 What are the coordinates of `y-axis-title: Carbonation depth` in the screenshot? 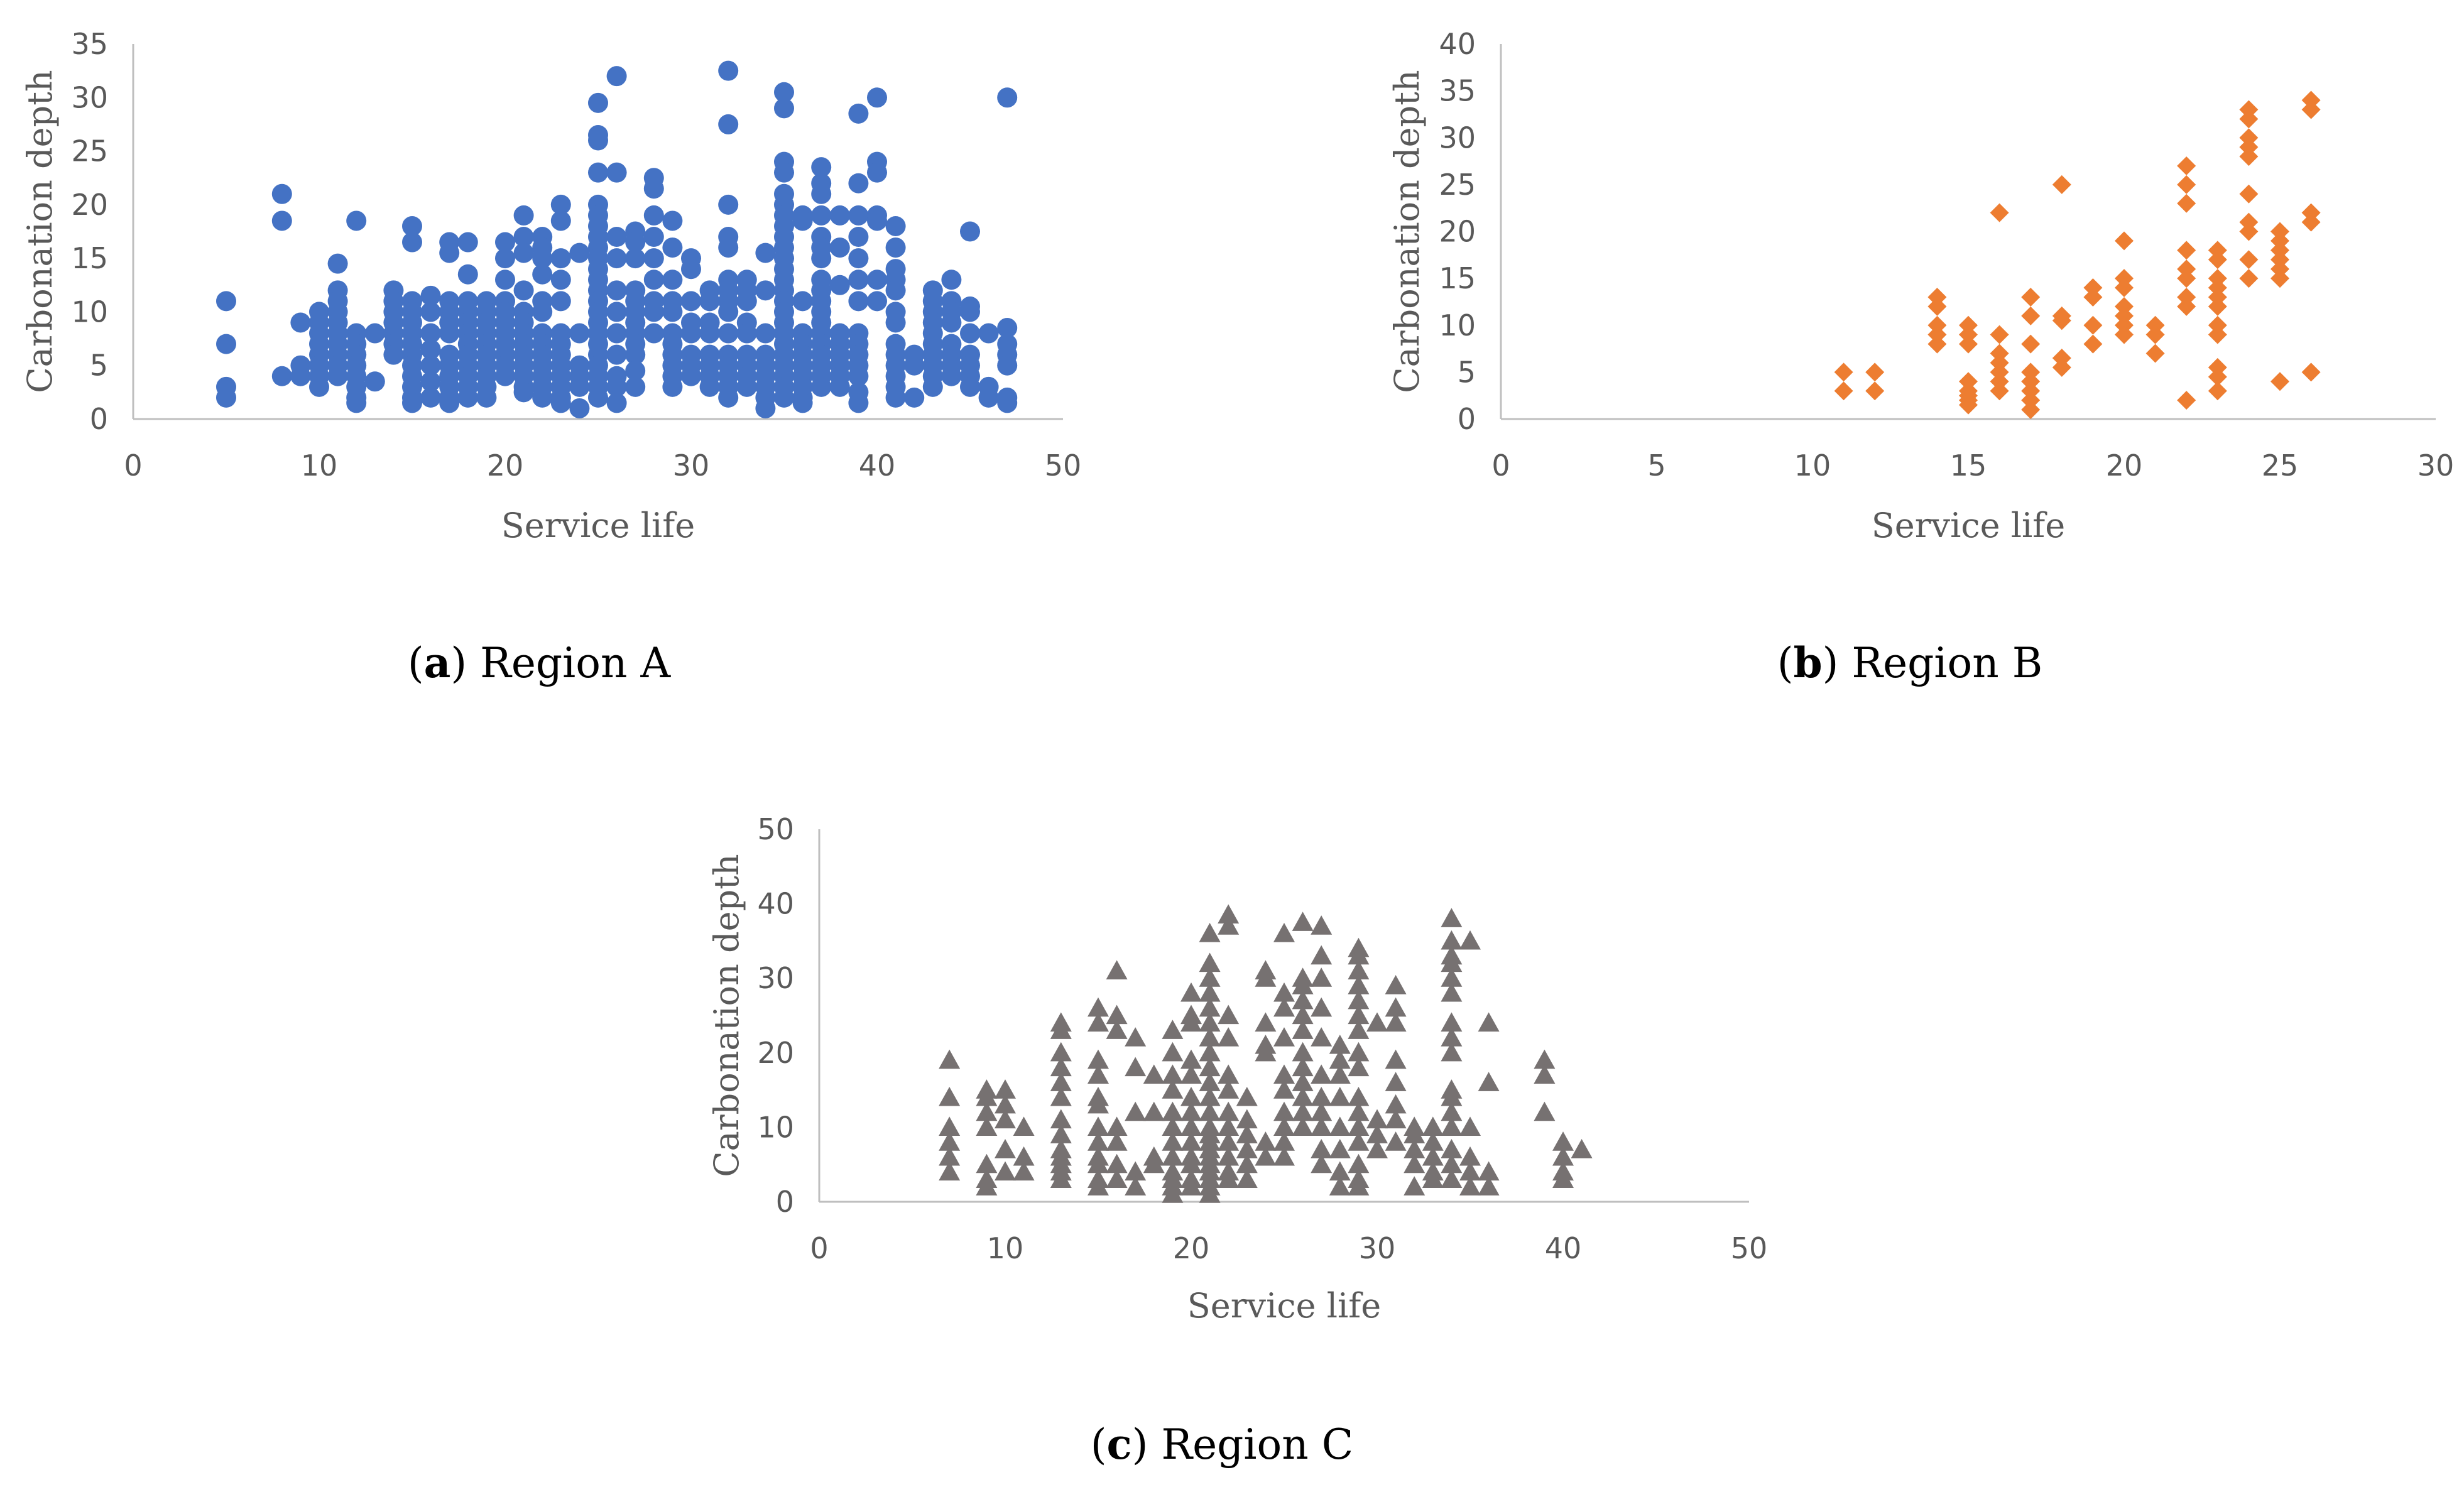 It's located at (1407, 231).